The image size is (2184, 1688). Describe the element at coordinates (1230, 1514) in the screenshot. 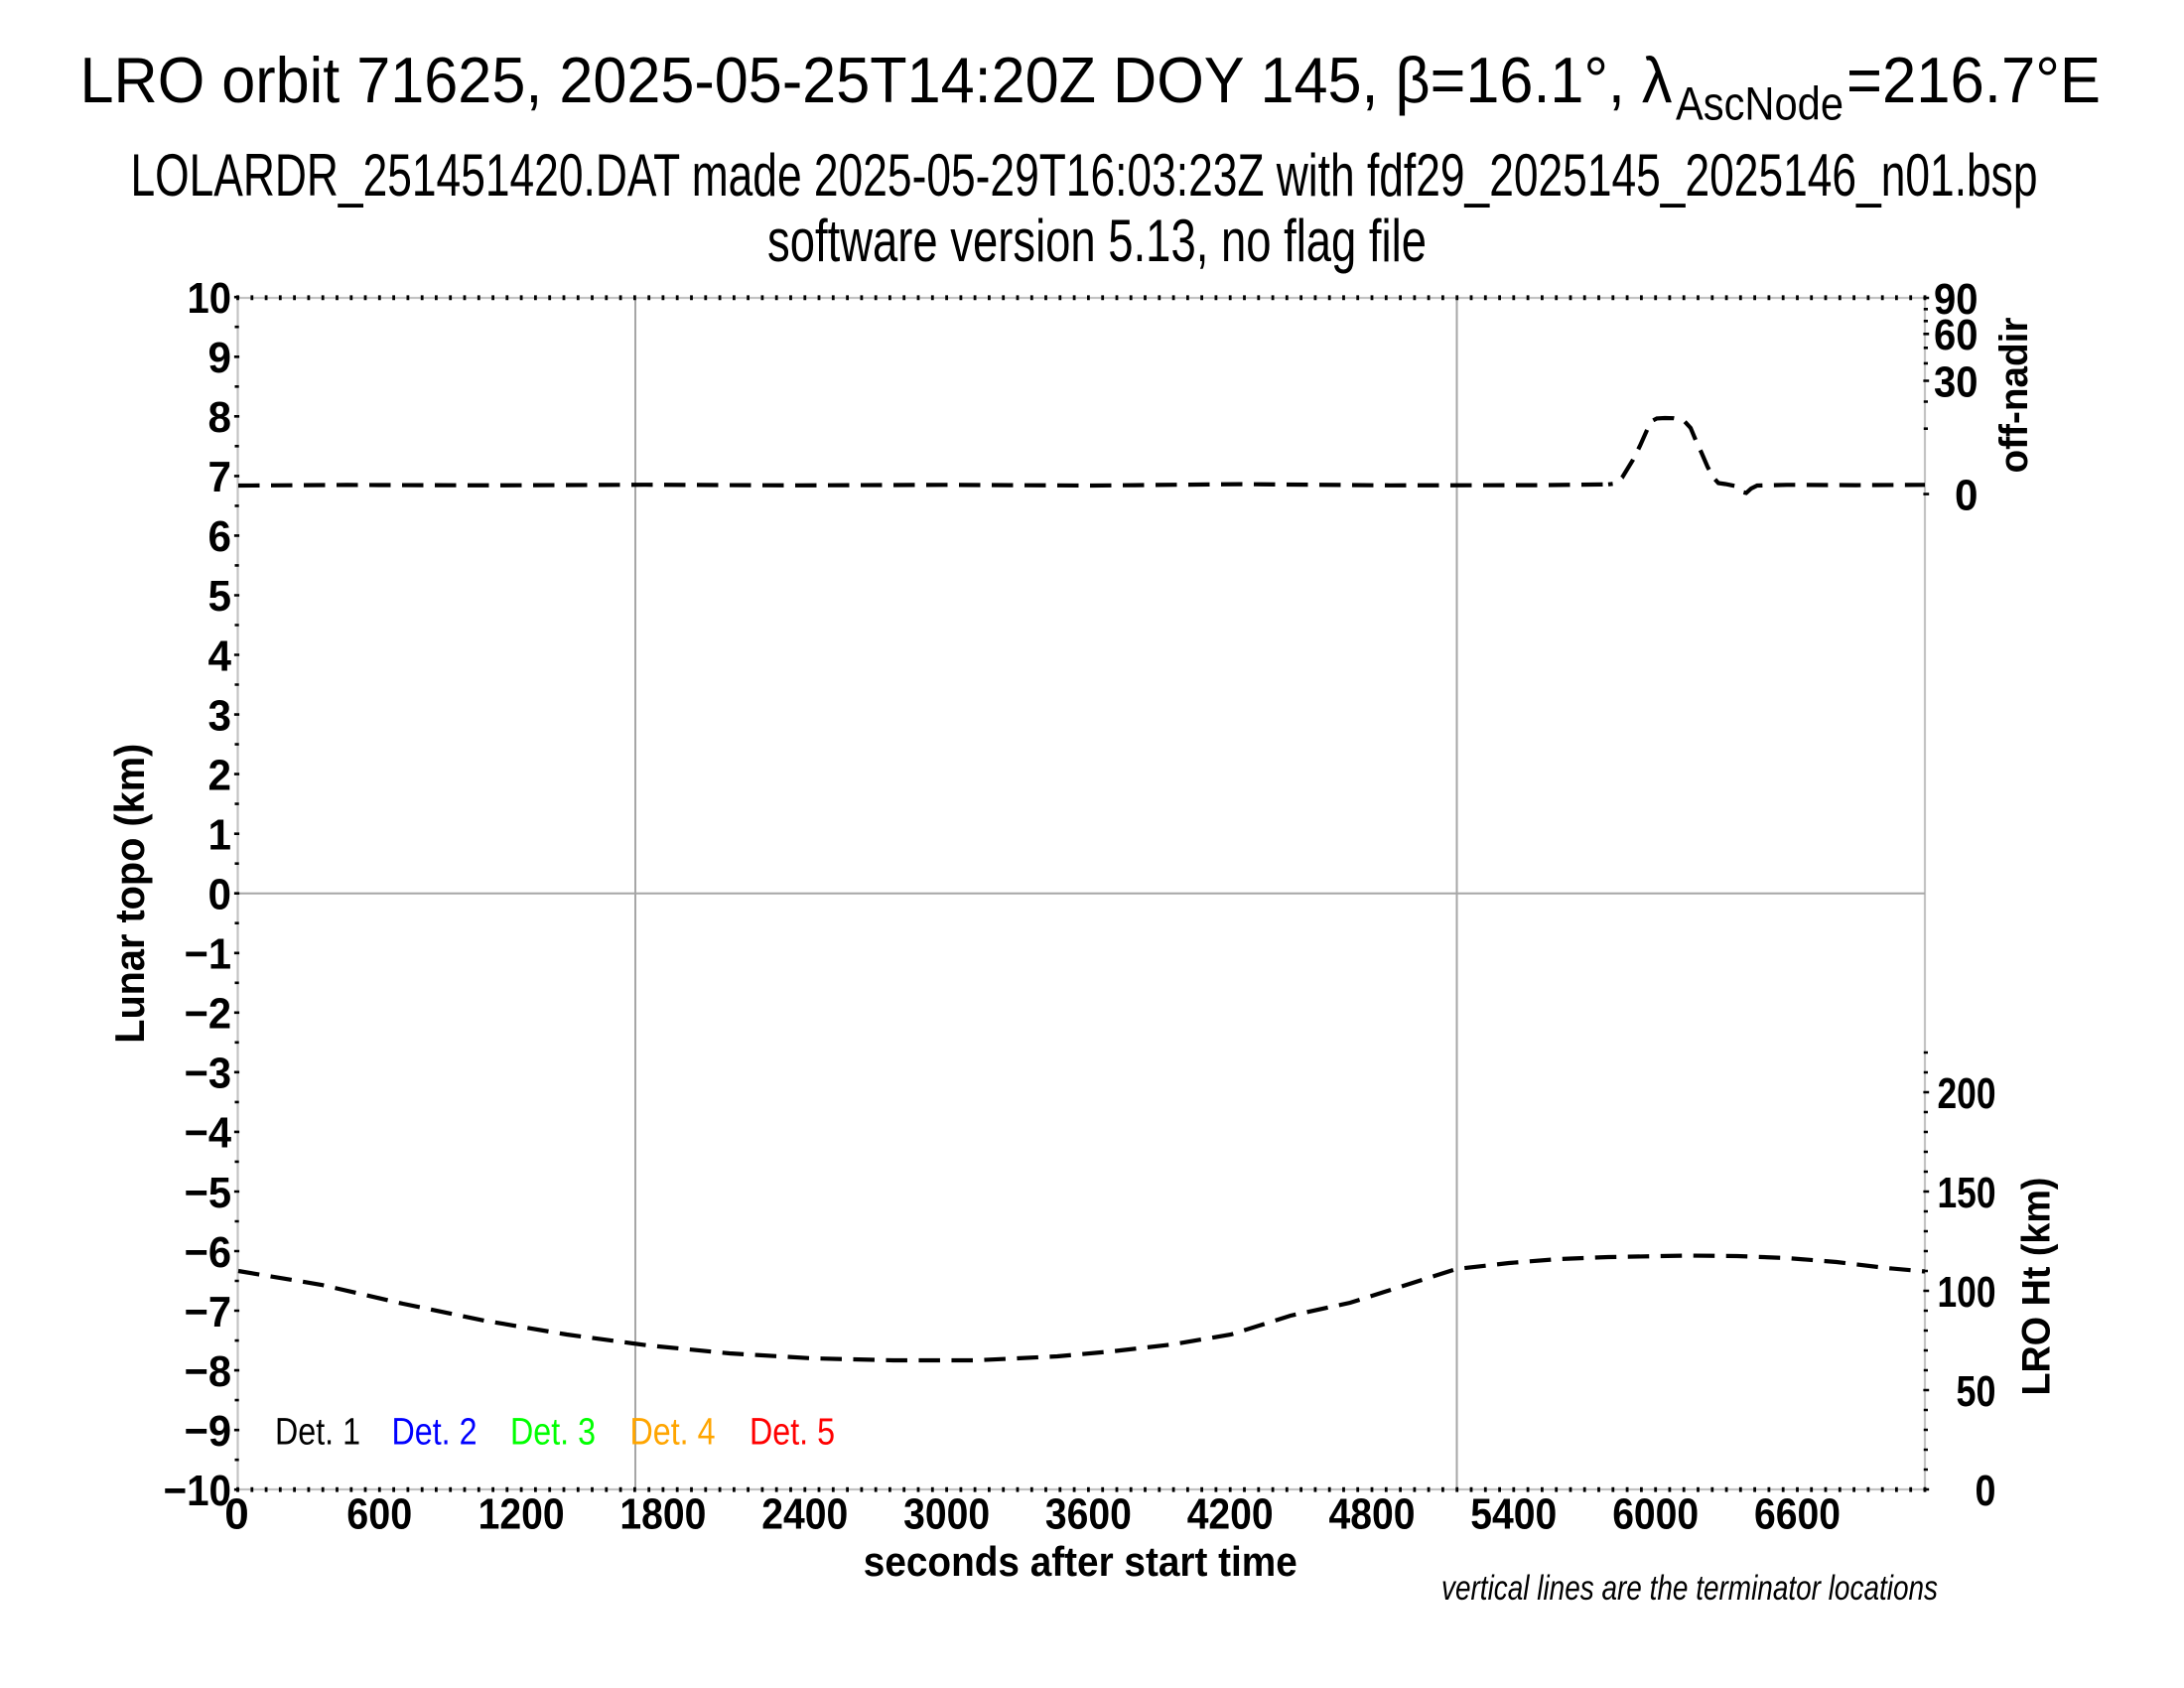

I see `svg-text: 4200` at that location.